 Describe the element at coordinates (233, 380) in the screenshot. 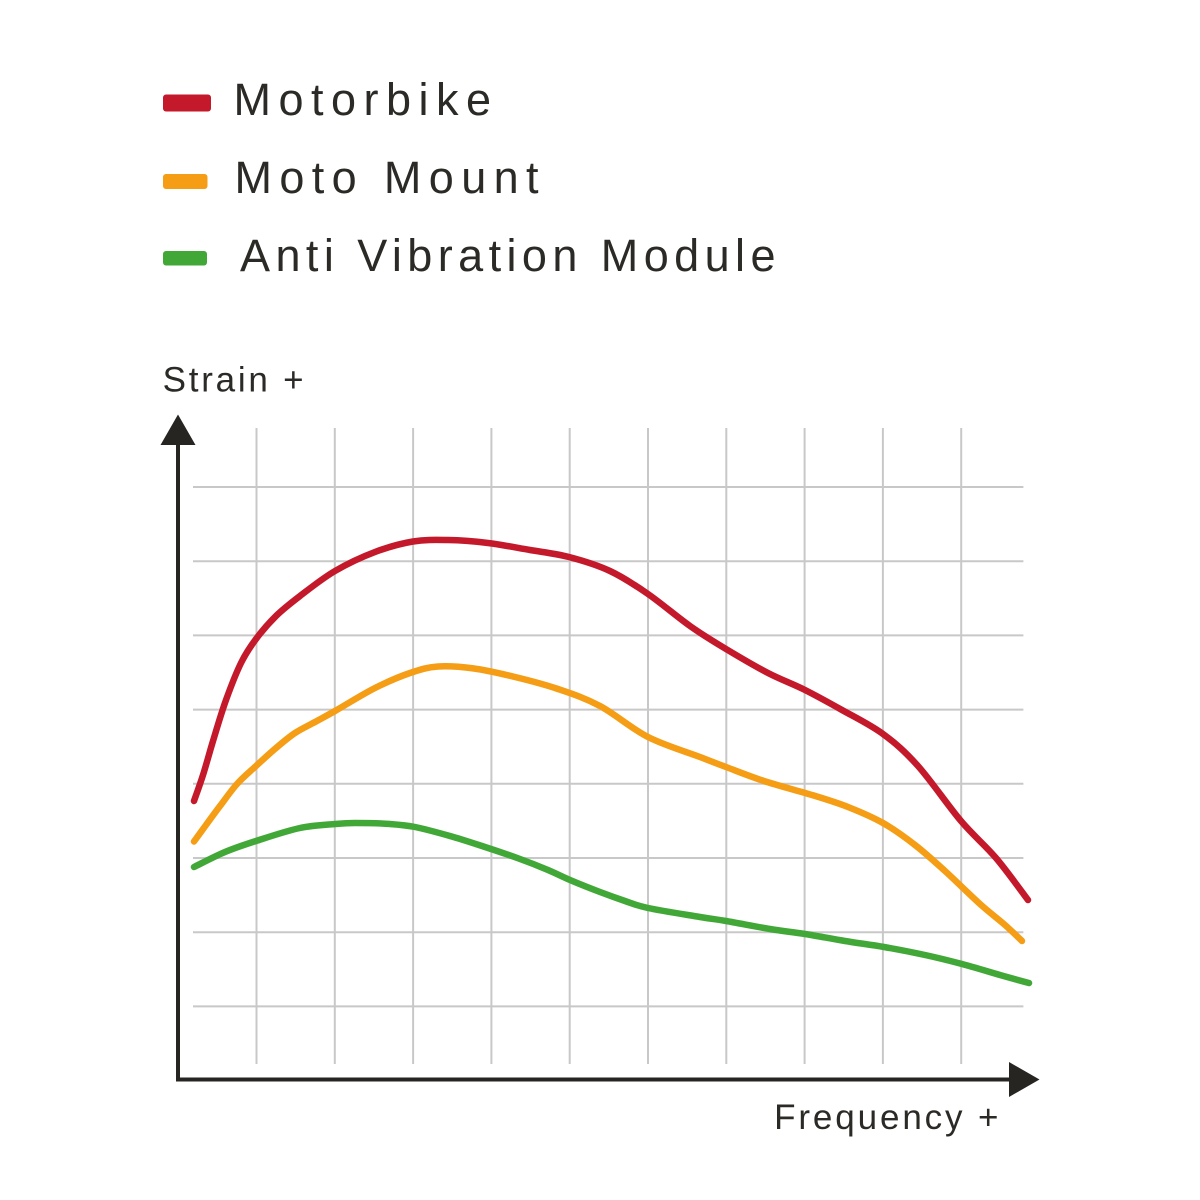

I see `svg-text: Strain +` at that location.